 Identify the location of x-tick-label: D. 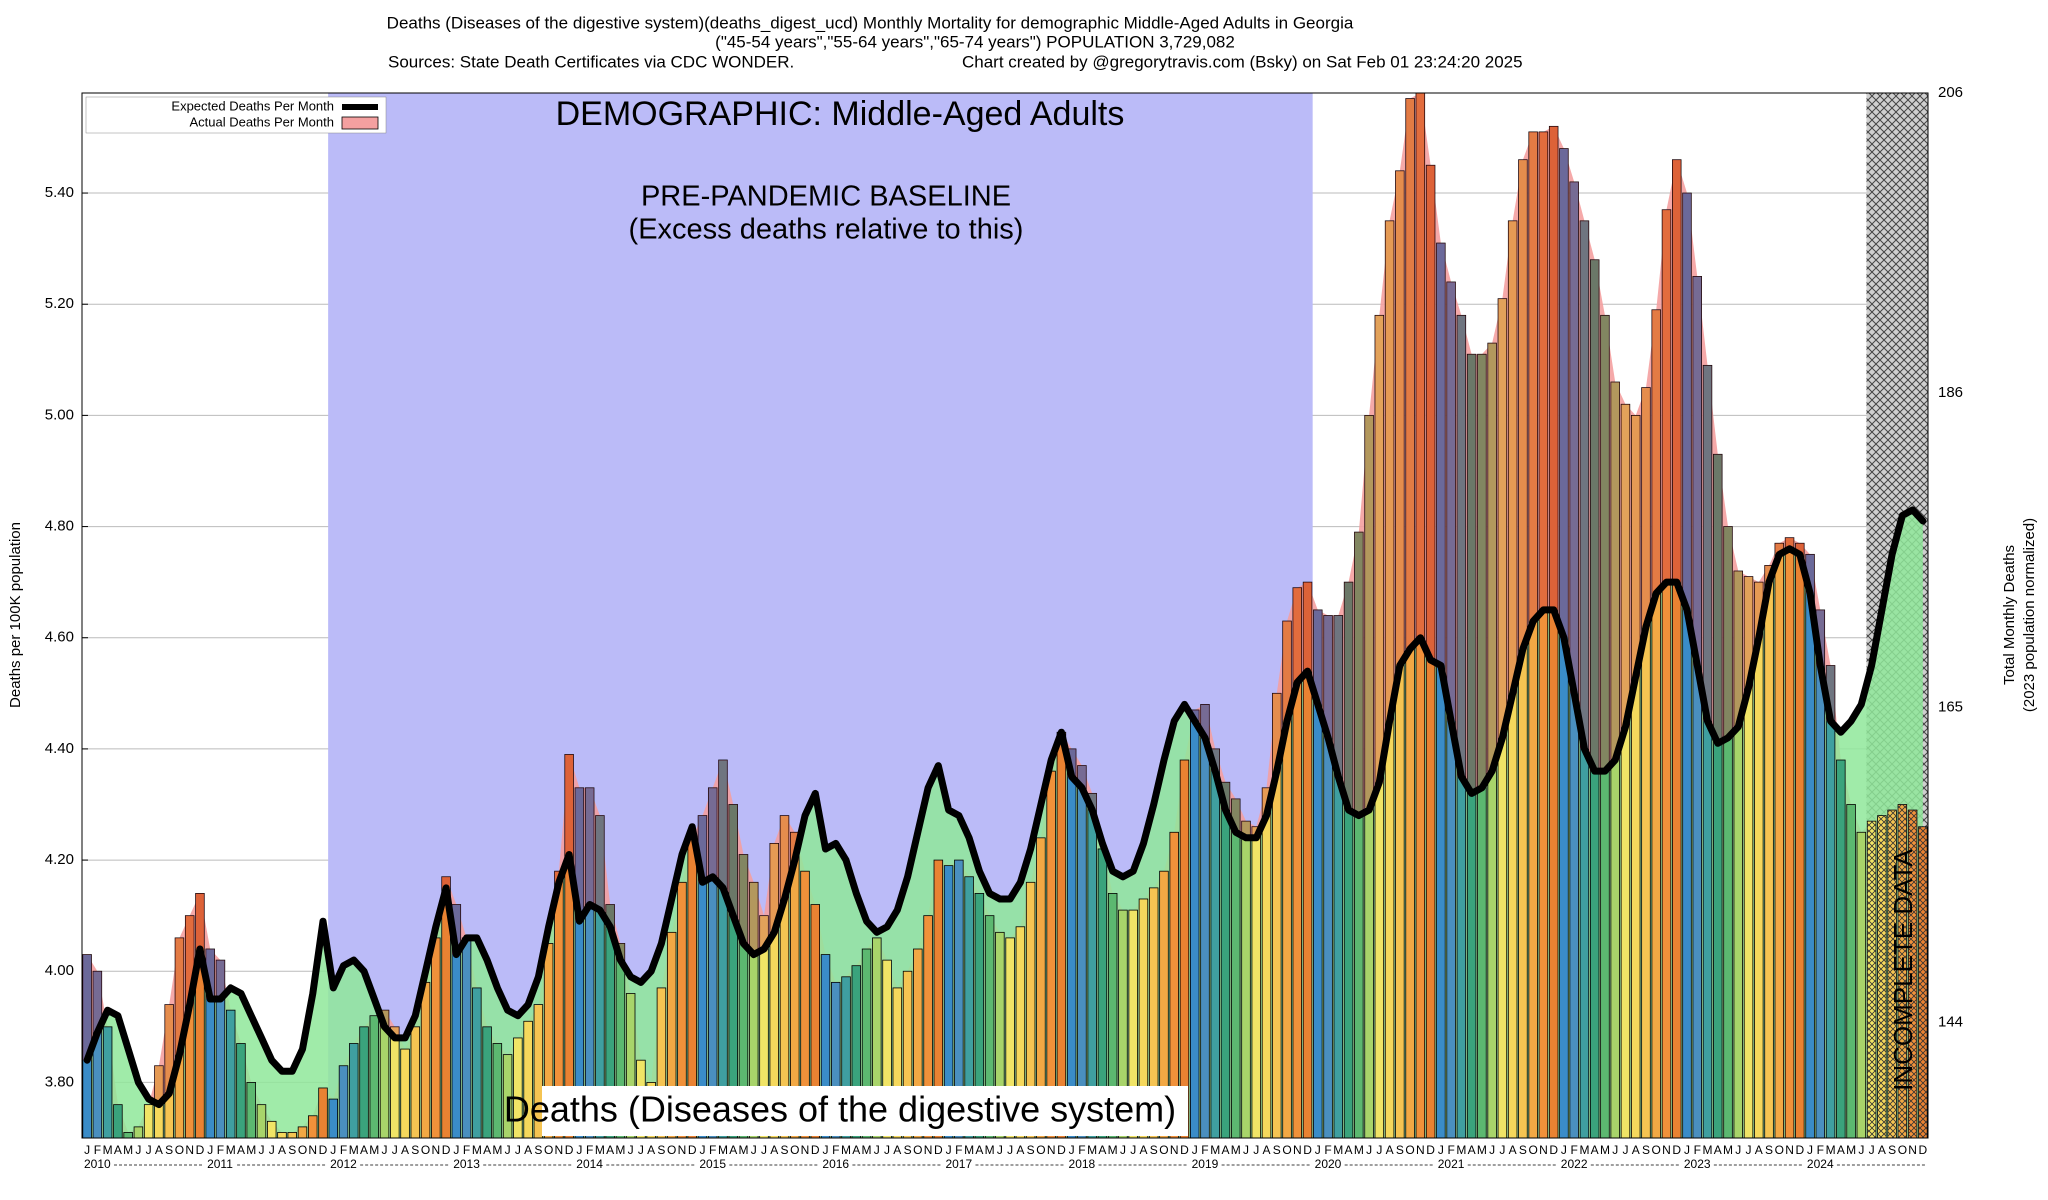
(1676, 1150).